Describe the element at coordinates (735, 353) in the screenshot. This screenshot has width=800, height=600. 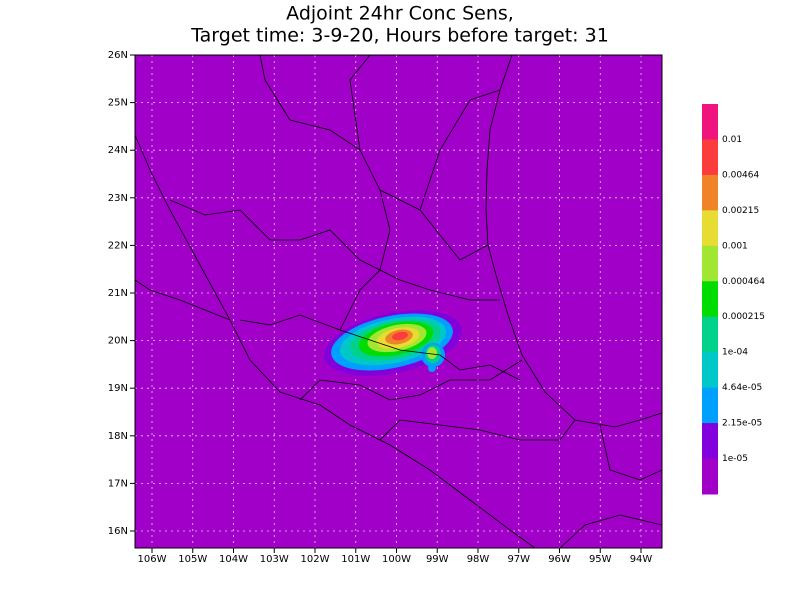
I see `colorbar-label: 1e-04` at that location.